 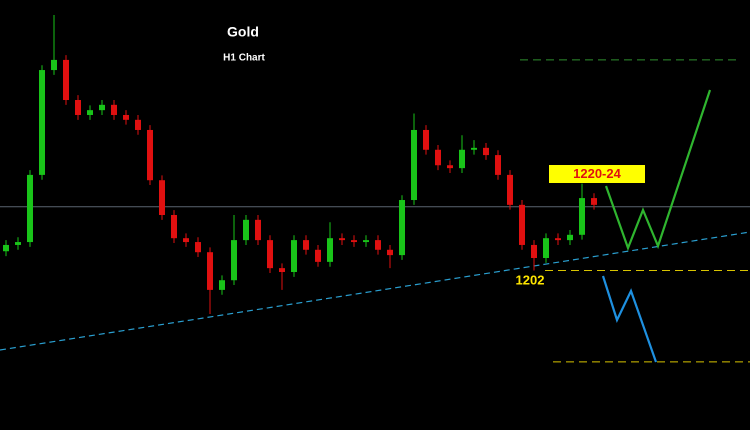 I want to click on chart-title: Gold, so click(x=243, y=32).